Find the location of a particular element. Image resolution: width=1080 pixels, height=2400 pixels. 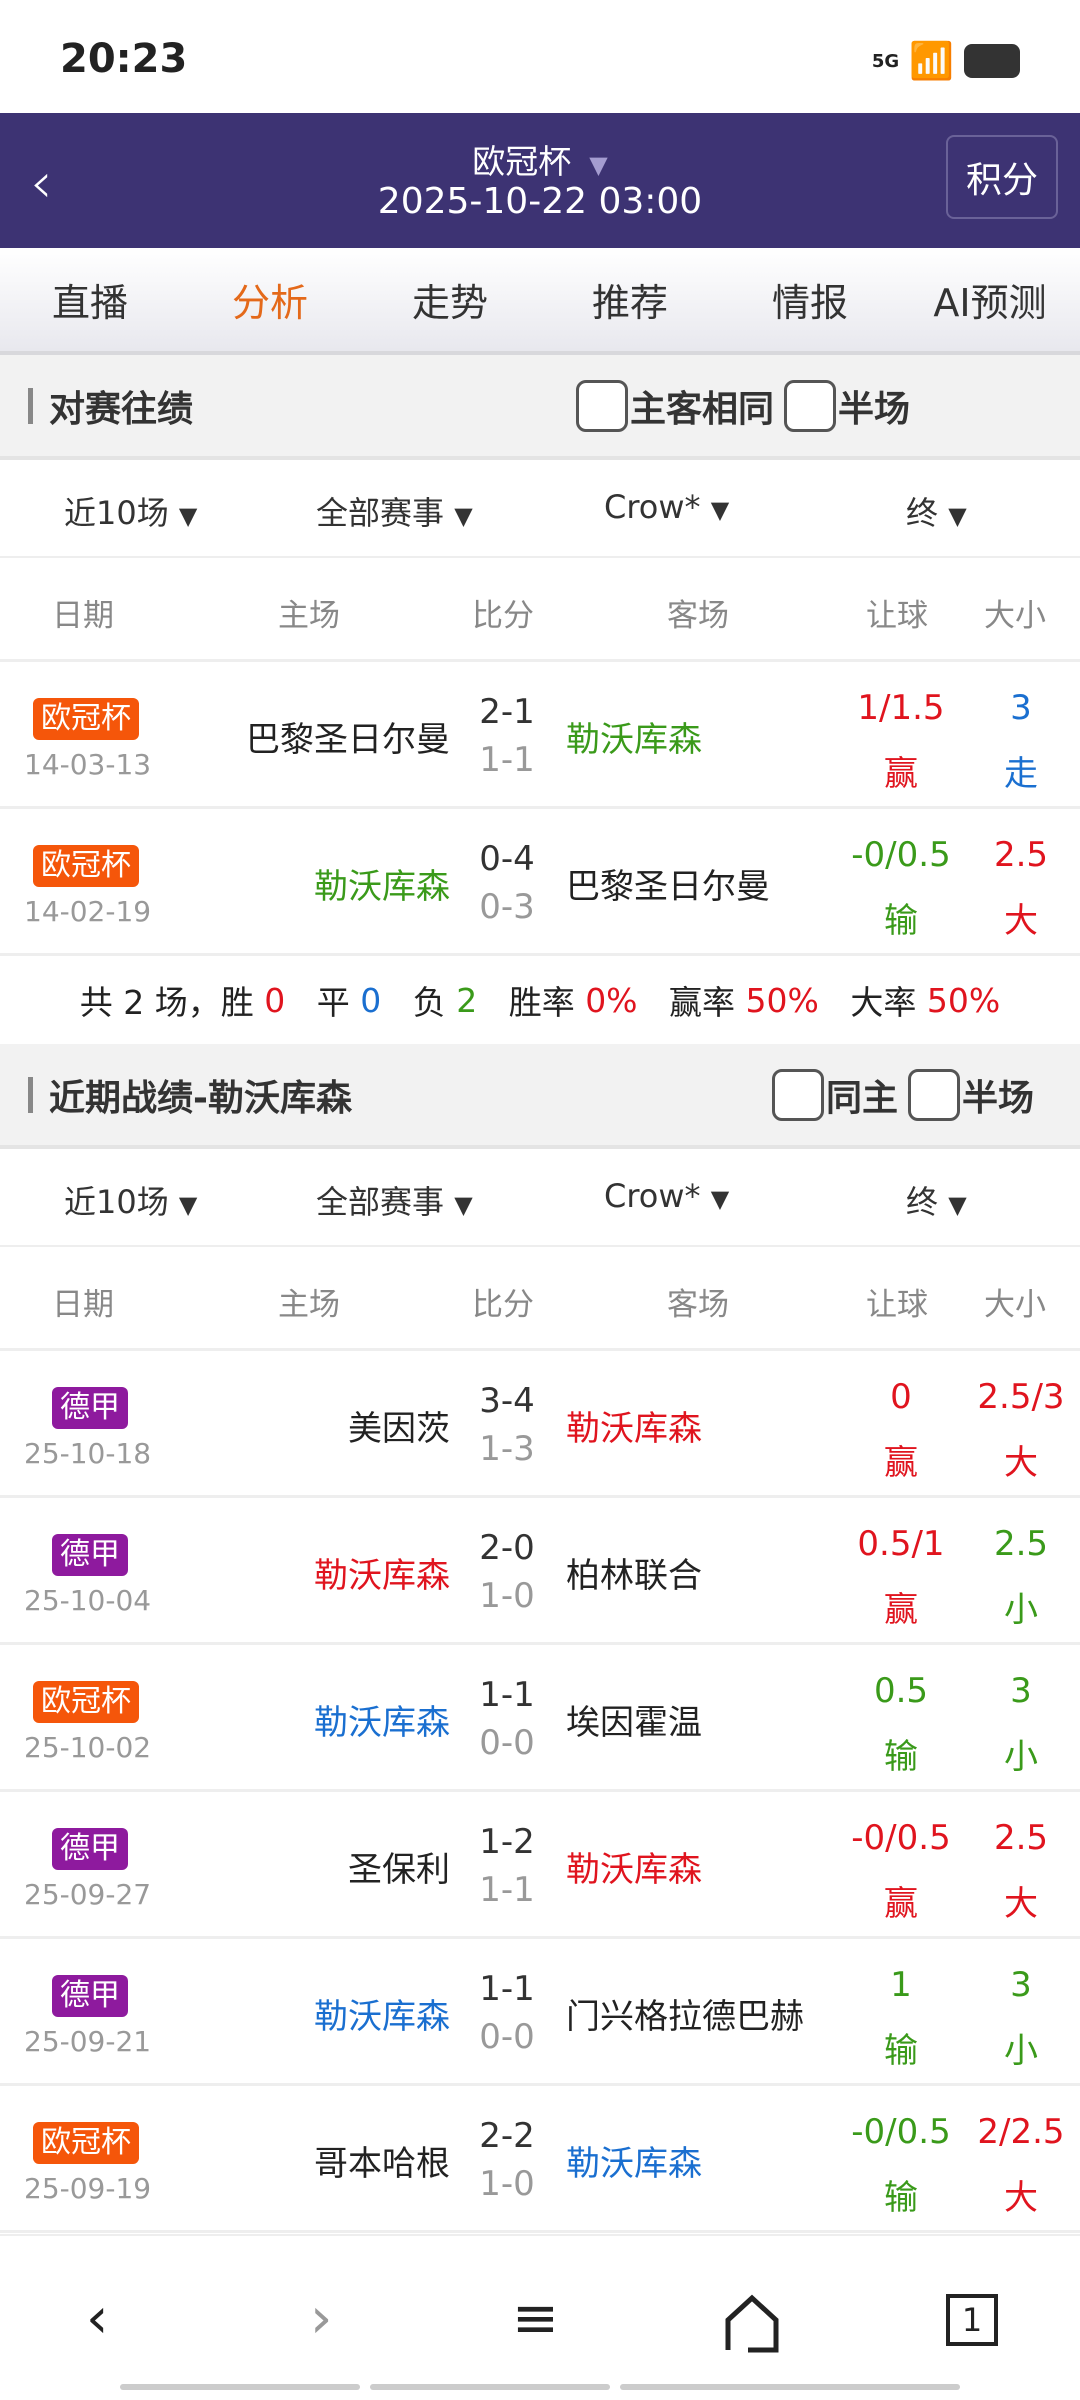

tab-1: 分析 is located at coordinates (269, 303).